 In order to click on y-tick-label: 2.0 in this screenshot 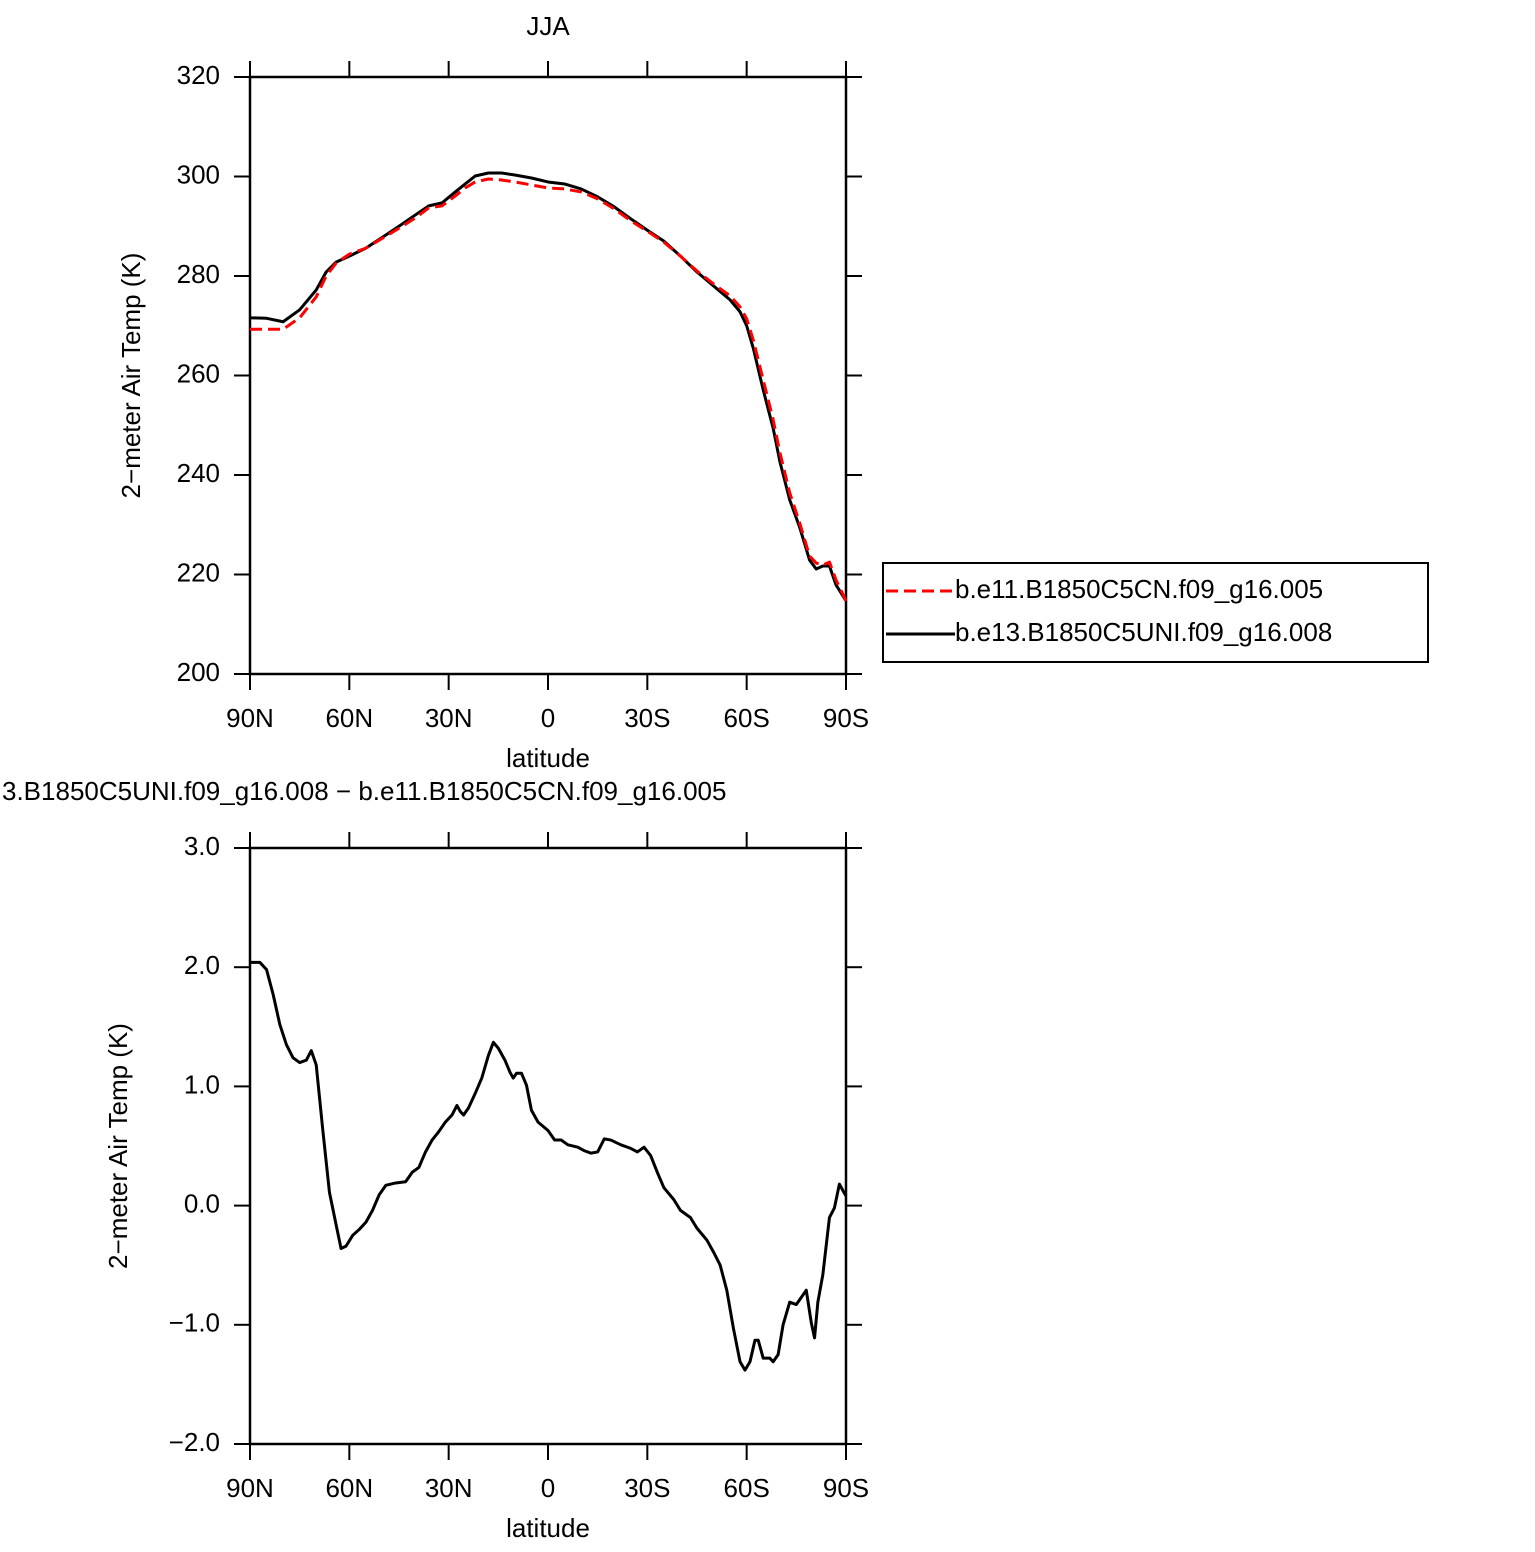, I will do `click(202, 965)`.